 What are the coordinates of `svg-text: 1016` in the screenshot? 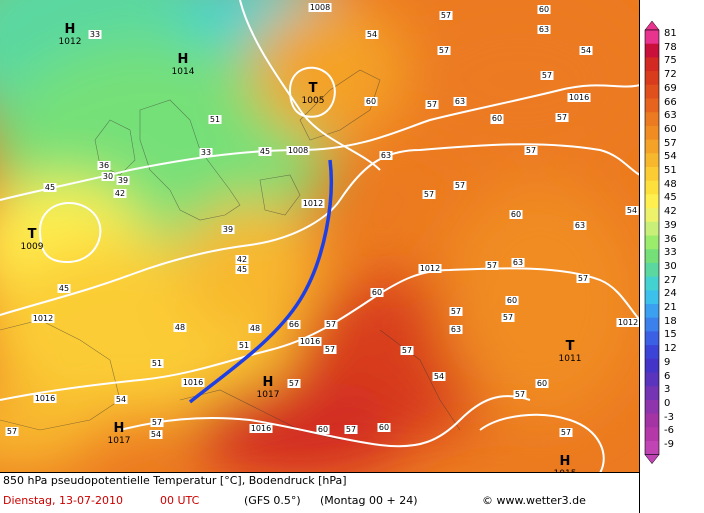 It's located at (310, 341).